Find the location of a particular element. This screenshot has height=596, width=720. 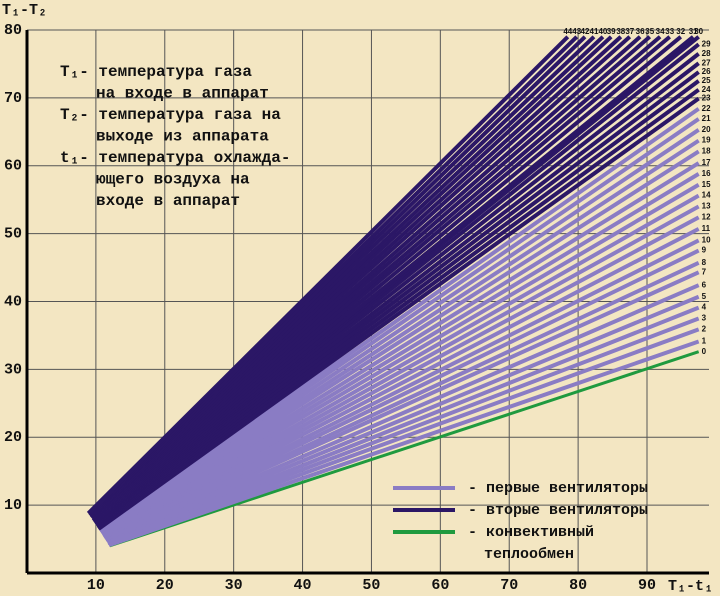

x-tick-label: 60 is located at coordinates (440, 585).